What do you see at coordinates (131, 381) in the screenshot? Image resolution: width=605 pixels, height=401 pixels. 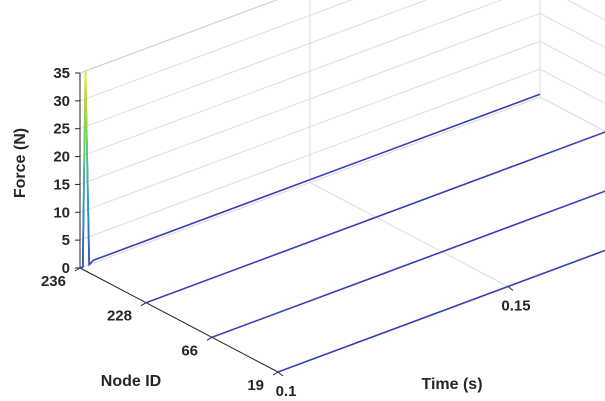 I see `y-axis-title: Node ID` at bounding box center [131, 381].